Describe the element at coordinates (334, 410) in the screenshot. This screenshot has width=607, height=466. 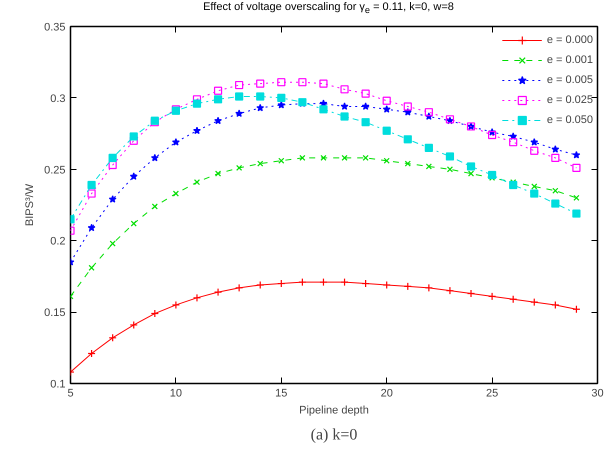
I see `x-axis-title: Pipeline depth` at that location.